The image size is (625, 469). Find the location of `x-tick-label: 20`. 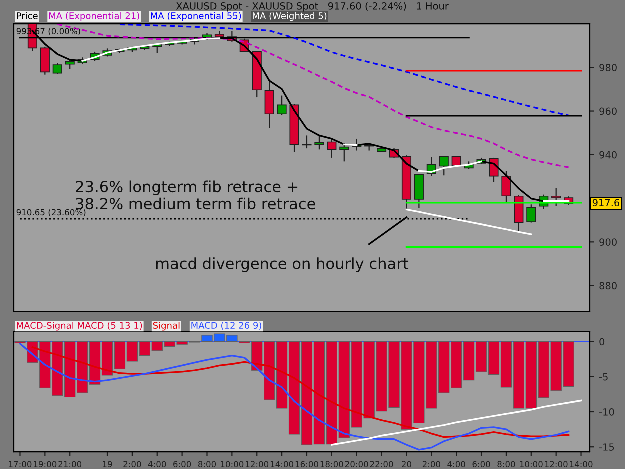

x-tick-label: 20 is located at coordinates (407, 464).